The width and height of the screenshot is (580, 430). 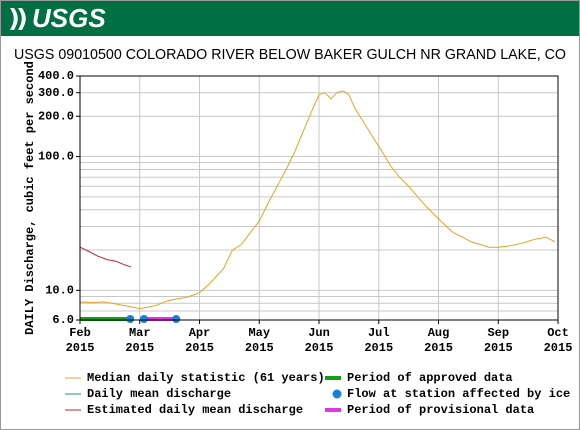 What do you see at coordinates (206, 378) in the screenshot?
I see `legend-label: Median daily statistic (61 years)` at bounding box center [206, 378].